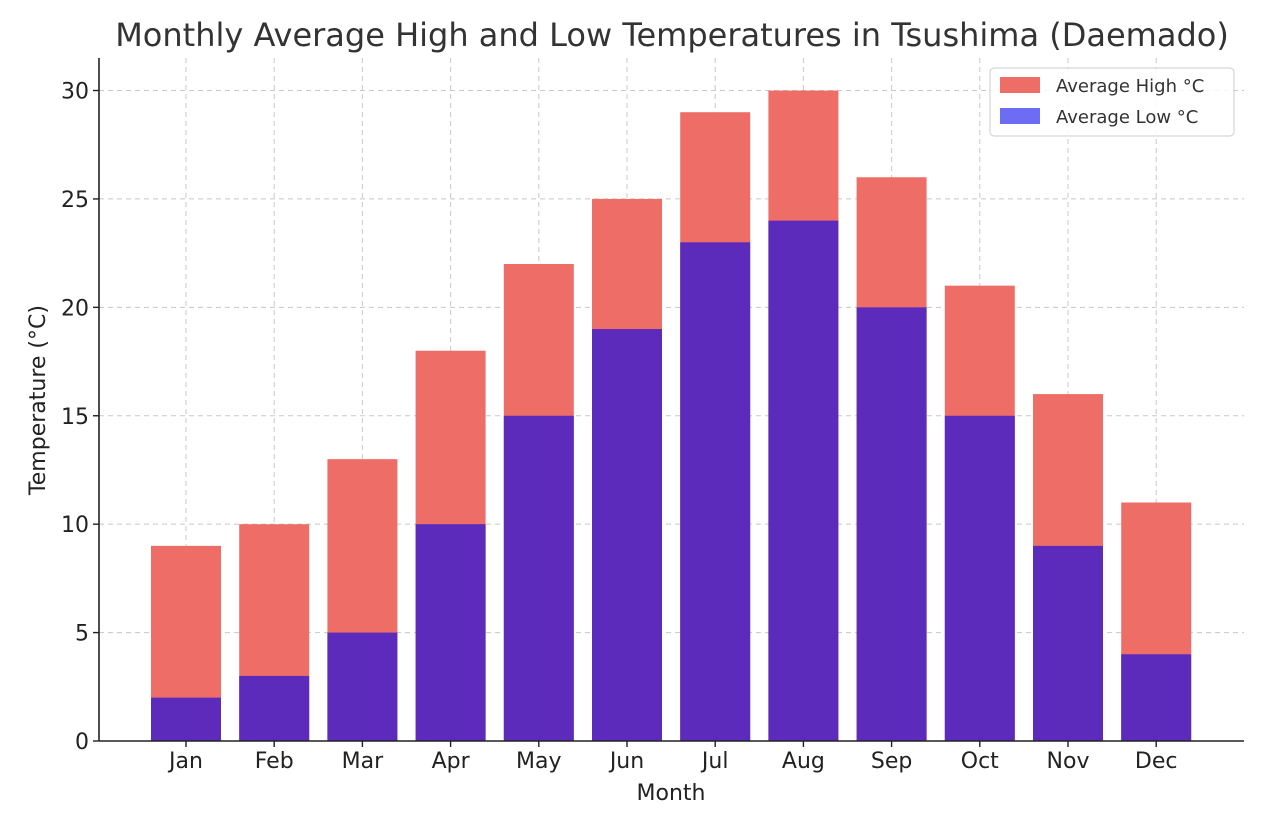  What do you see at coordinates (715, 492) in the screenshot?
I see `bar-low-jul` at bounding box center [715, 492].